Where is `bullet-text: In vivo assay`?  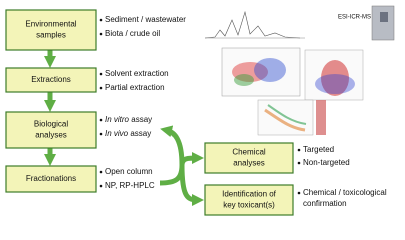
bullet-text: In vivo assay is located at coordinates (128, 133).